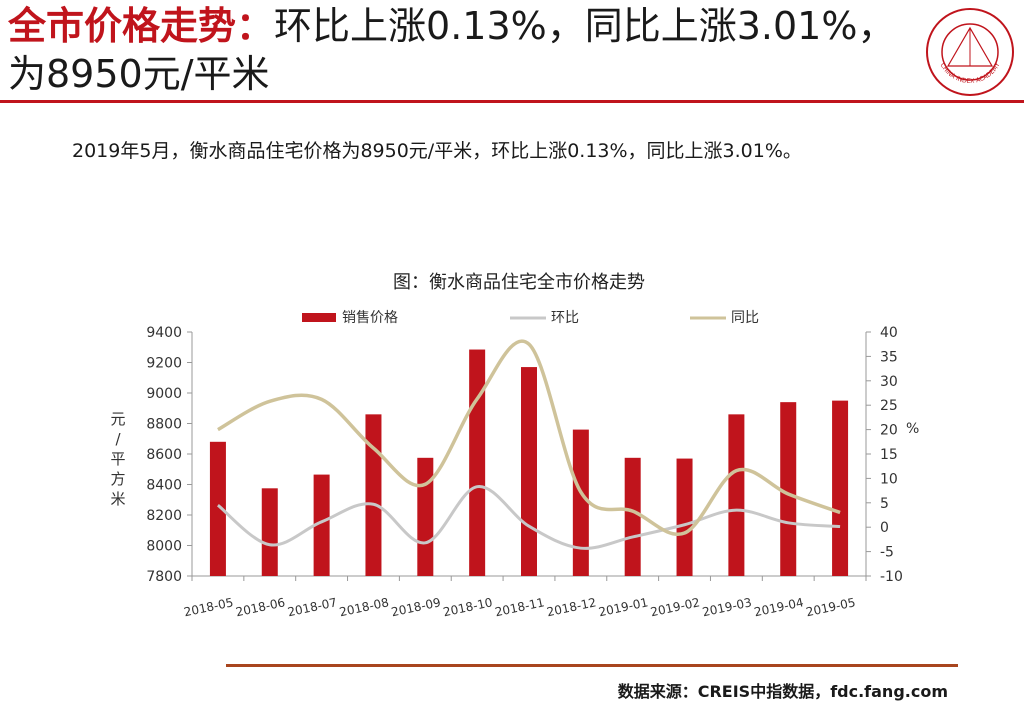 This screenshot has width=1024, height=709. I want to click on left-axis-tick-label: 8800, so click(164, 425).